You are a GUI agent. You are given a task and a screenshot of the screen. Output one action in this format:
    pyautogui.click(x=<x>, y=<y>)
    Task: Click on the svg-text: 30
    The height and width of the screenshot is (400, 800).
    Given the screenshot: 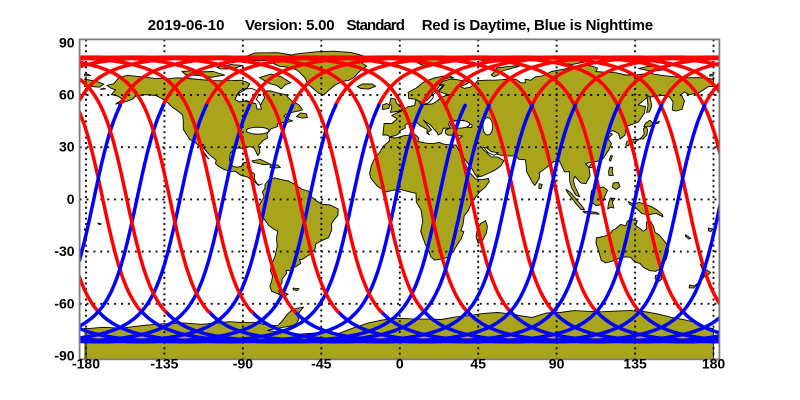 What is the action you would take?
    pyautogui.click(x=67, y=147)
    